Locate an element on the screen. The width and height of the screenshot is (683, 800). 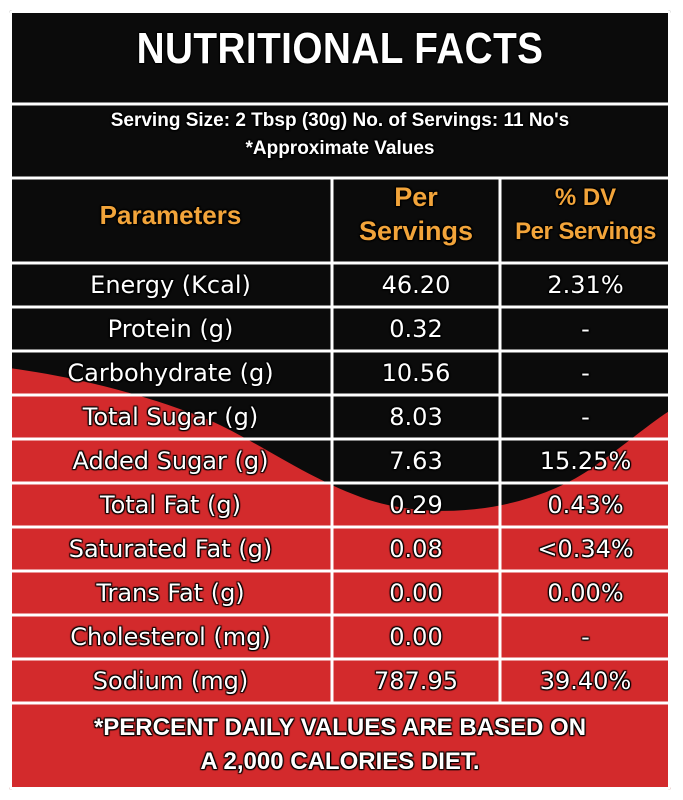
row-per-serving: 0.08 is located at coordinates (416, 549).